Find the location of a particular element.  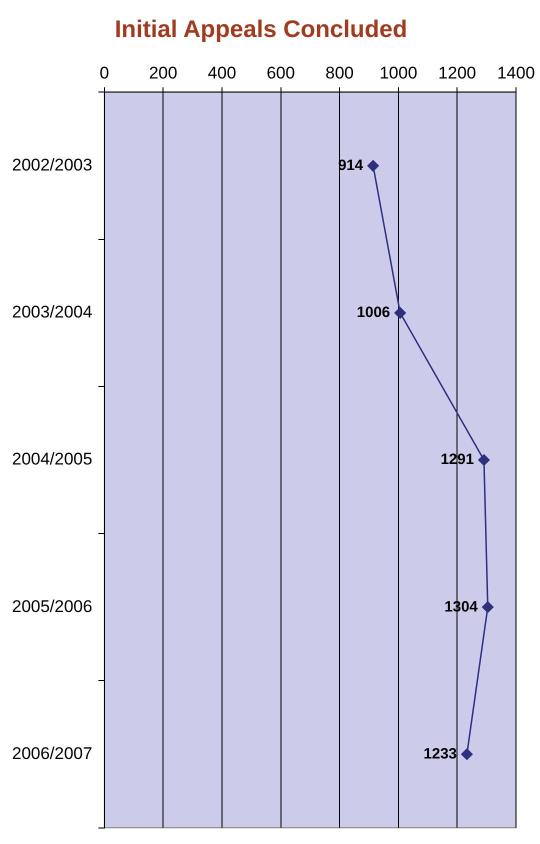

data-label: 1233 is located at coordinates (440, 753).